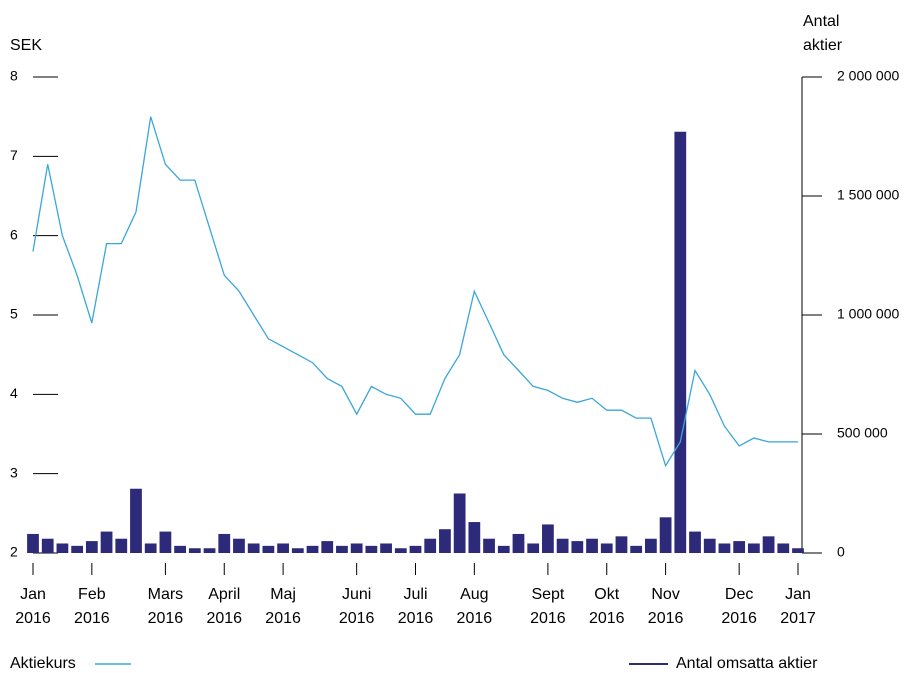 The image size is (905, 673). What do you see at coordinates (14, 155) in the screenshot?
I see `y-tick-label: 7` at bounding box center [14, 155].